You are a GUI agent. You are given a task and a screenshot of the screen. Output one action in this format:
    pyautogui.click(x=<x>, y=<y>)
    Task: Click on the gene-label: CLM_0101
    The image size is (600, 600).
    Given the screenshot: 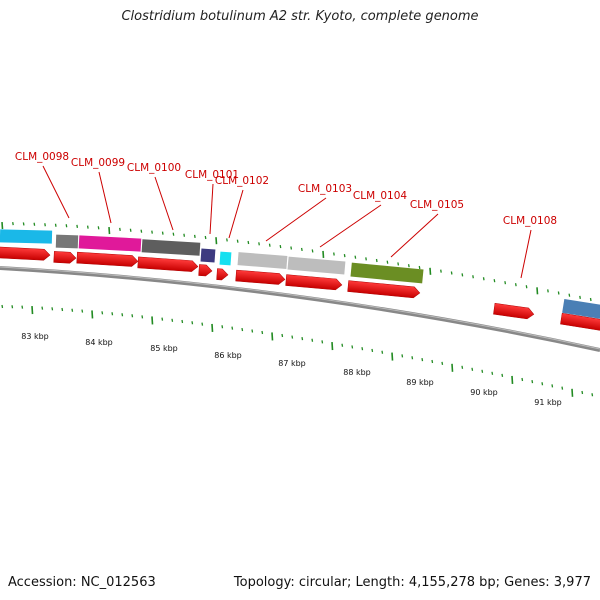 What is the action you would take?
    pyautogui.click(x=212, y=175)
    